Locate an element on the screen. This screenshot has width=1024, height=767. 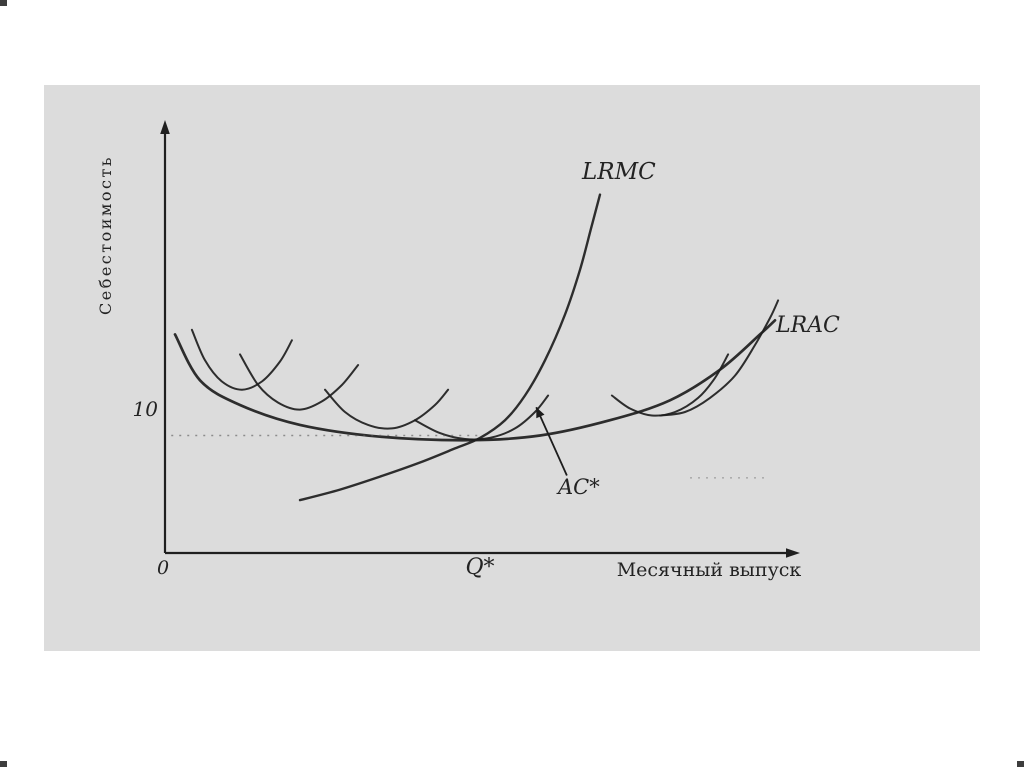
x-axis-arrow-icon is located at coordinates (793, 553).